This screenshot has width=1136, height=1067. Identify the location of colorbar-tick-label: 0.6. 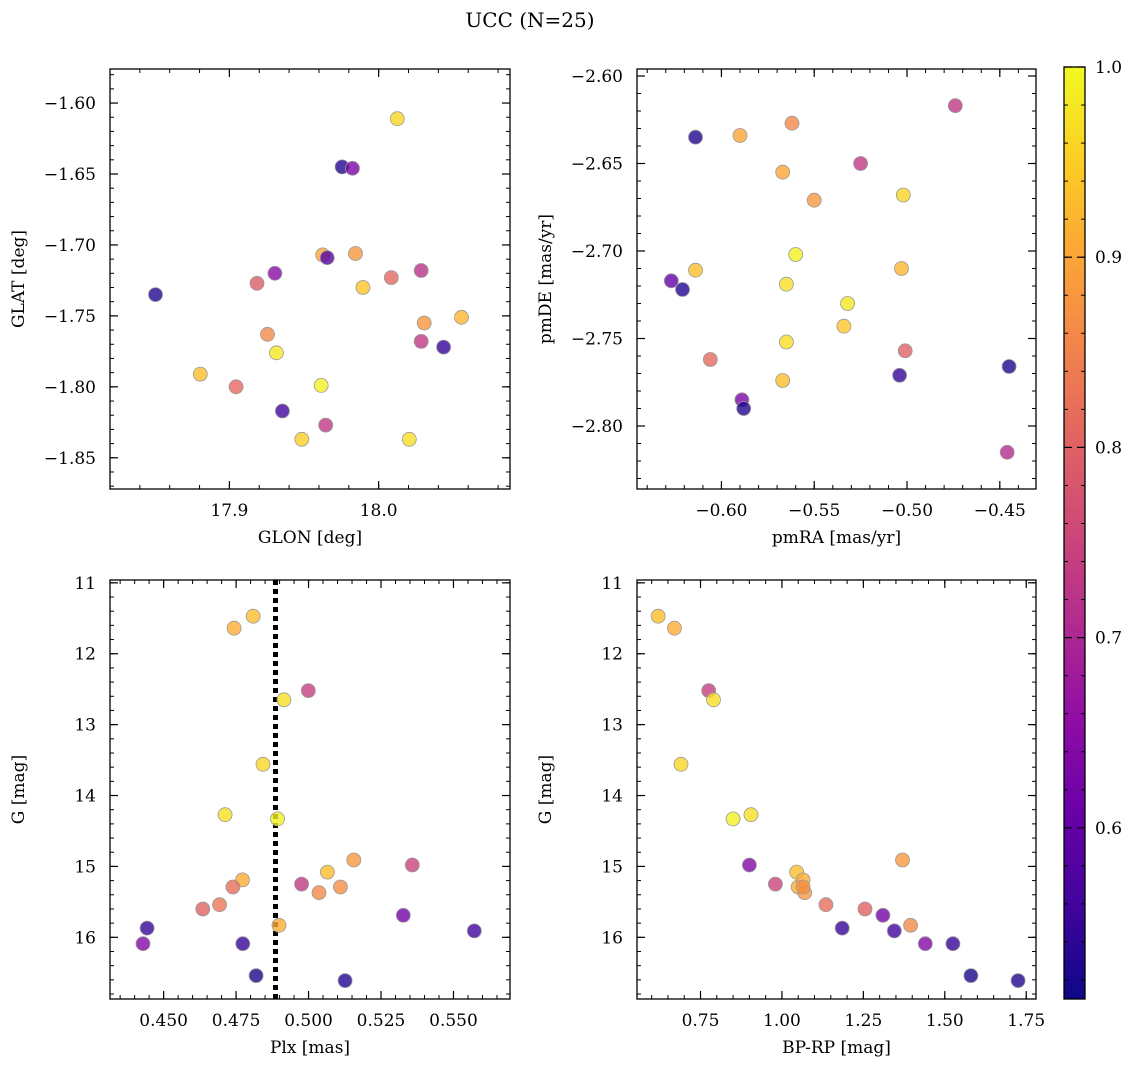
(1108, 829).